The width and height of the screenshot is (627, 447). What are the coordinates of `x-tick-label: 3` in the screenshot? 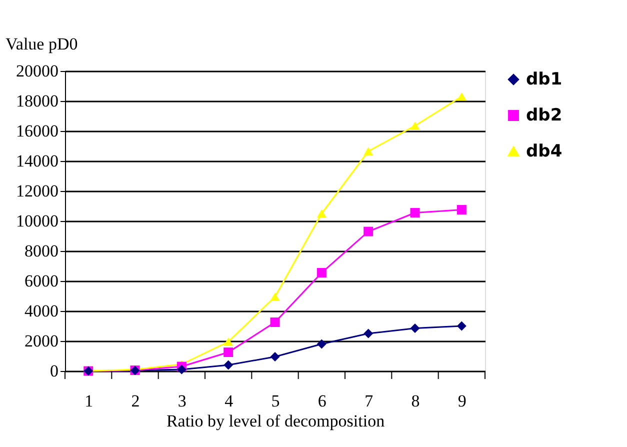 It's located at (182, 401).